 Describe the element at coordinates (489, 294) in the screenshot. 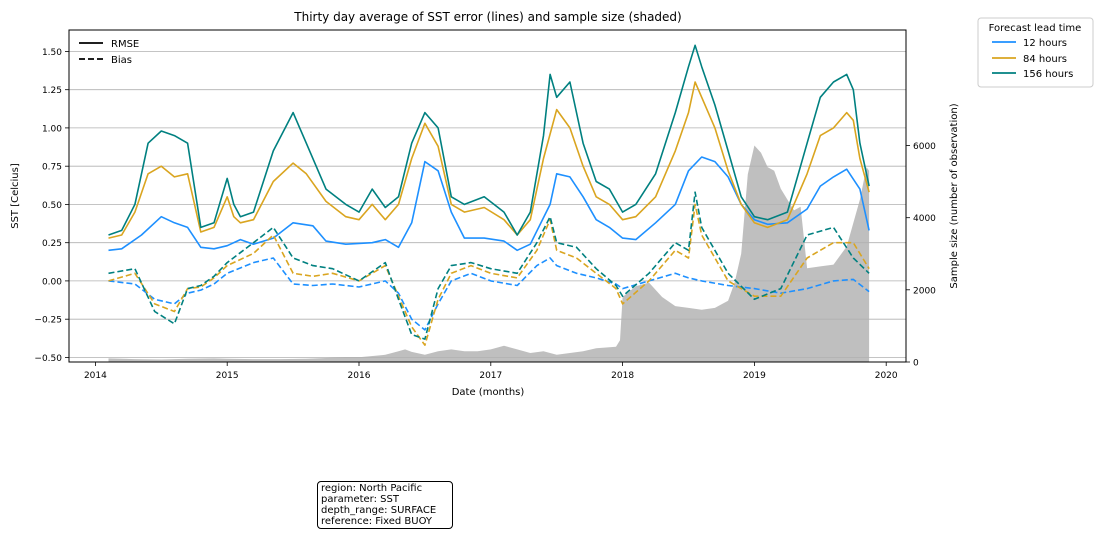

I see `bias-line-12-hours` at that location.